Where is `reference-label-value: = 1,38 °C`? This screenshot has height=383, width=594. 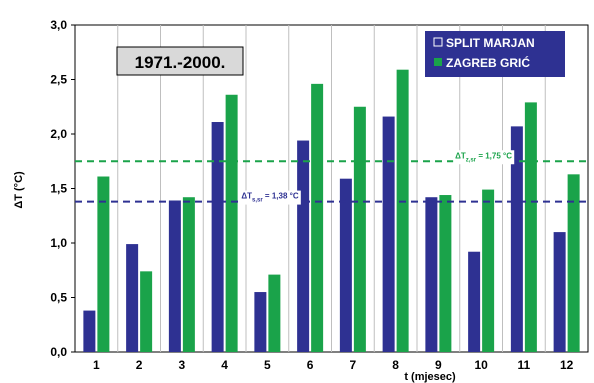 reference-label-value: = 1,38 °C is located at coordinates (281, 196).